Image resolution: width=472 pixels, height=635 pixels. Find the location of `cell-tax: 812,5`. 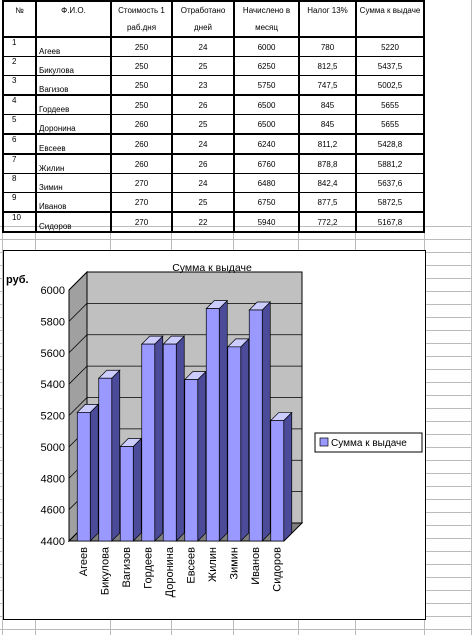

cell-tax: 812,5 is located at coordinates (327, 66).